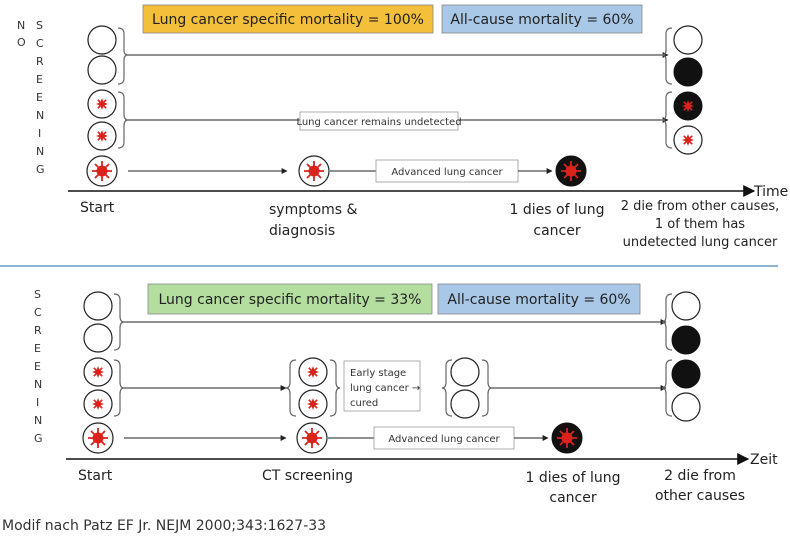 Image resolution: width=790 pixels, height=538 pixels. I want to click on early-stage-text: Early stage, so click(378, 373).